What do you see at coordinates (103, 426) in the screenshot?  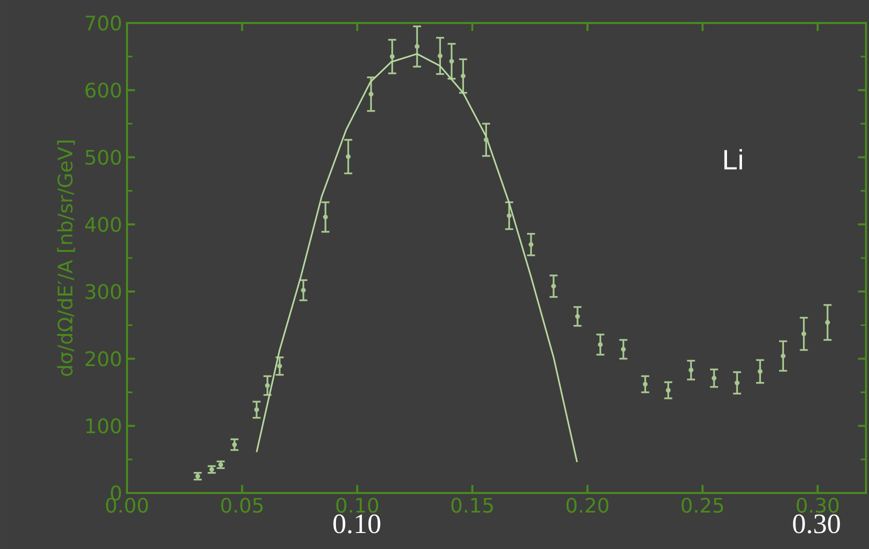 I see `y-tick-label: 100` at bounding box center [103, 426].